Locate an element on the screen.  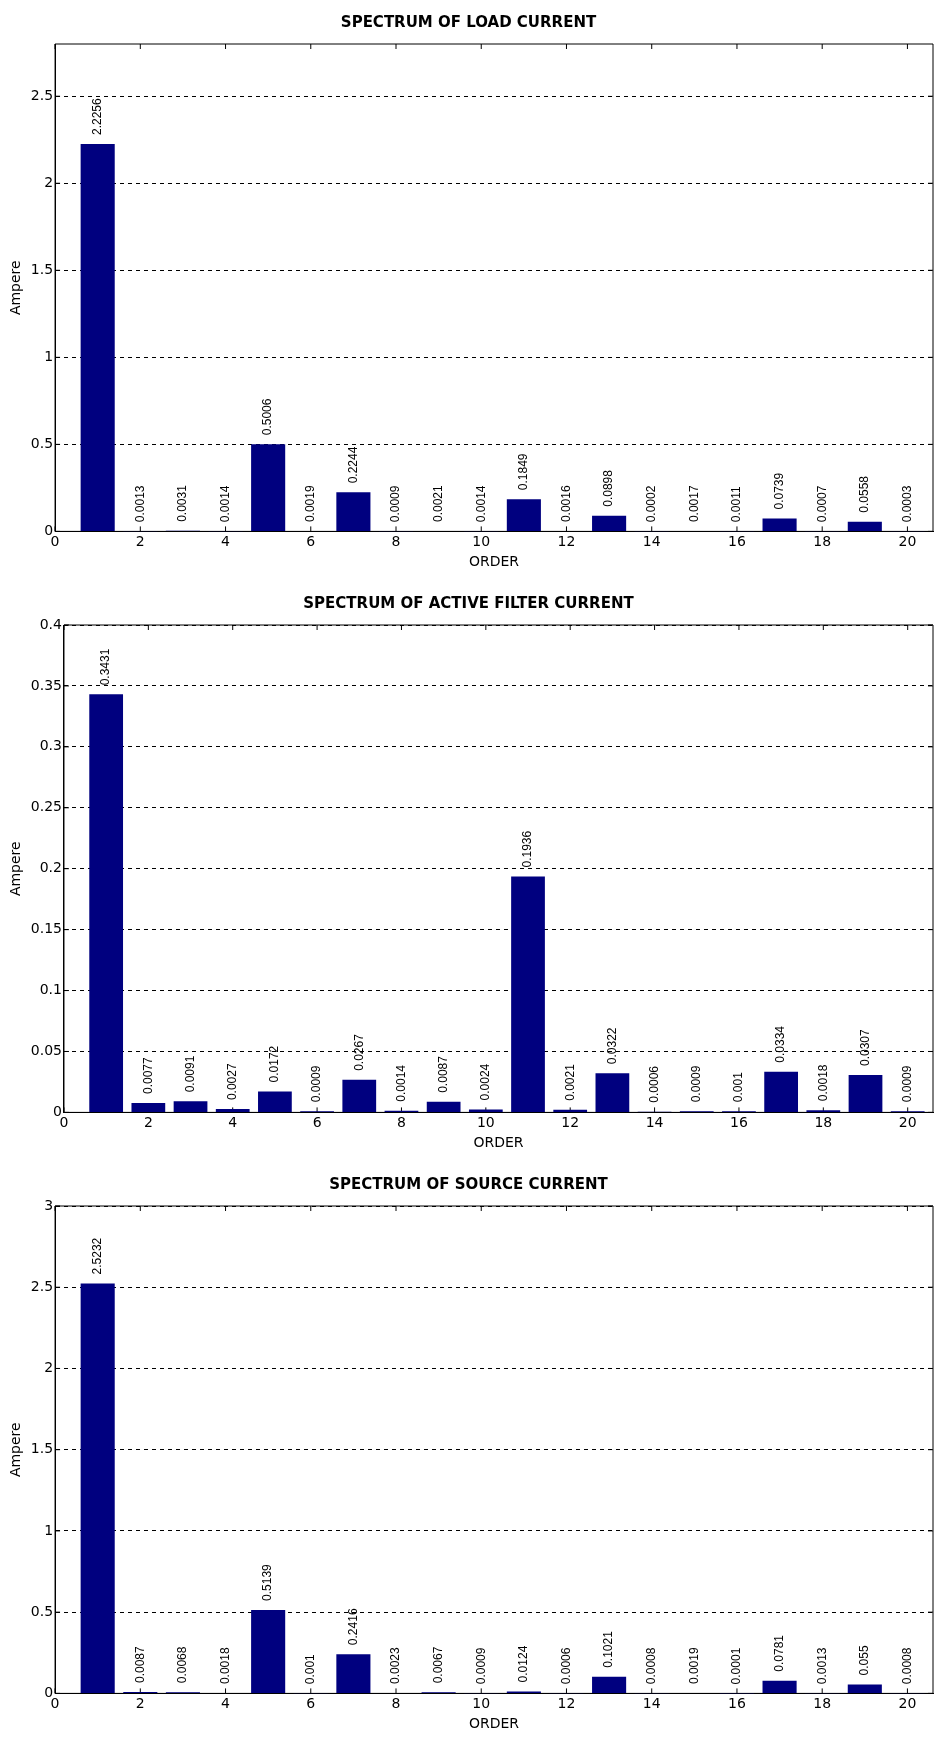
data-label: 0.0322 is located at coordinates (611, 1046).